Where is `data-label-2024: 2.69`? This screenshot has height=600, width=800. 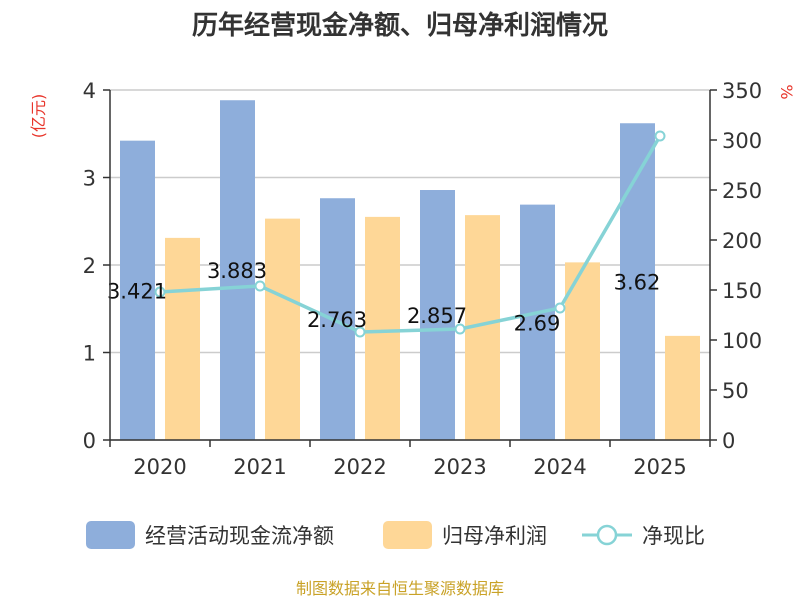
data-label-2024: 2.69 is located at coordinates (537, 323).